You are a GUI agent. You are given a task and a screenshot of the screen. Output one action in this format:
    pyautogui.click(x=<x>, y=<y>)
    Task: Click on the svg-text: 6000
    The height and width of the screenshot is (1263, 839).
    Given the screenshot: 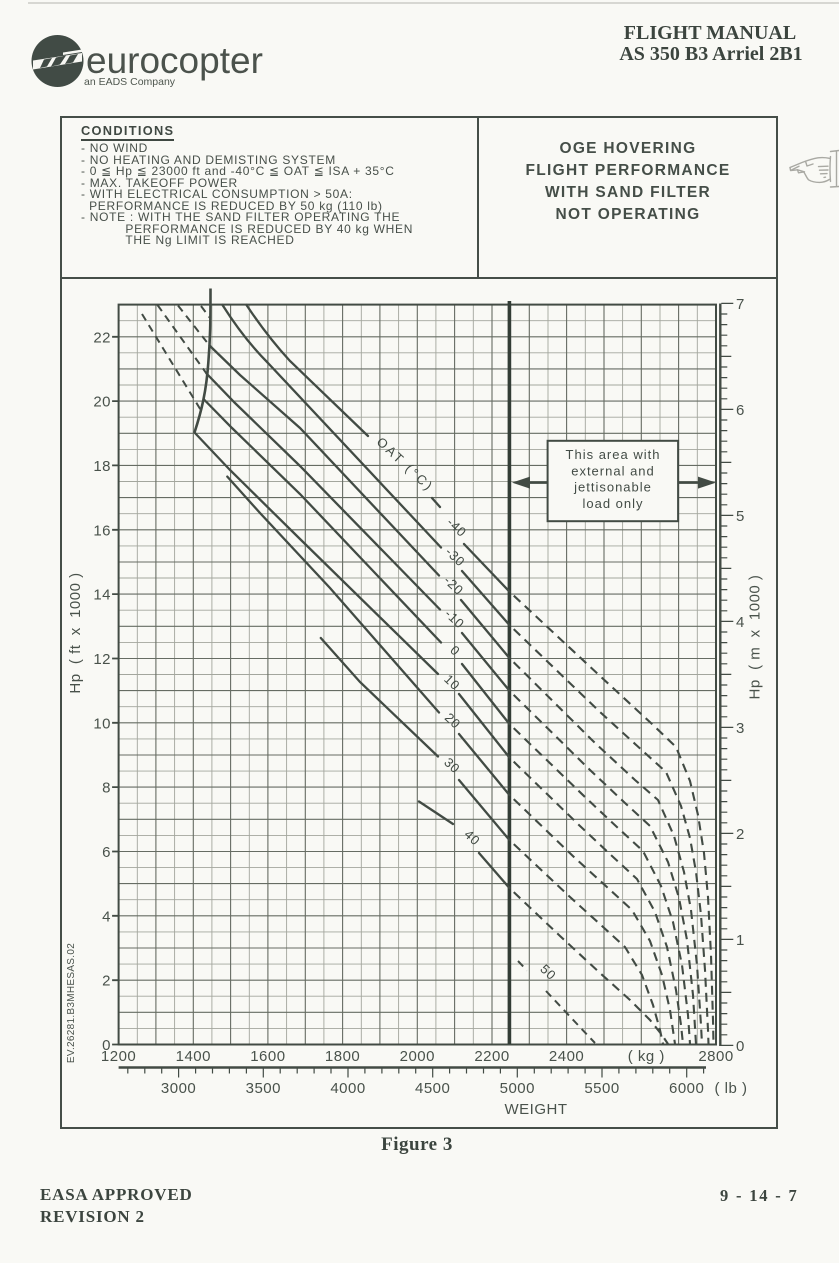 What is the action you would take?
    pyautogui.click(x=686, y=1088)
    